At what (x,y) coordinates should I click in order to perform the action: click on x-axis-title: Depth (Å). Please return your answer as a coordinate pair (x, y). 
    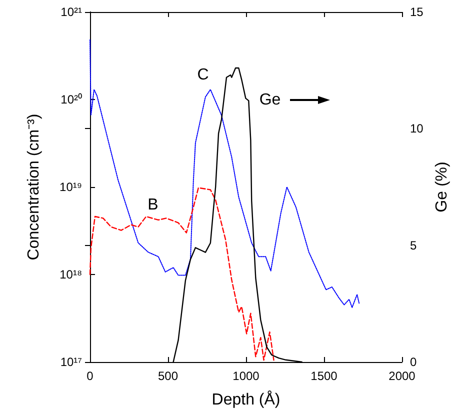
    Looking at the image, I should click on (246, 399).